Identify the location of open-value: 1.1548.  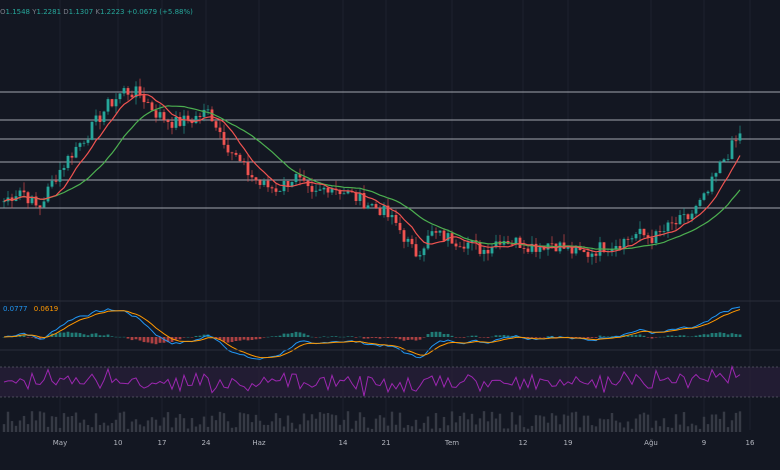
(18, 12).